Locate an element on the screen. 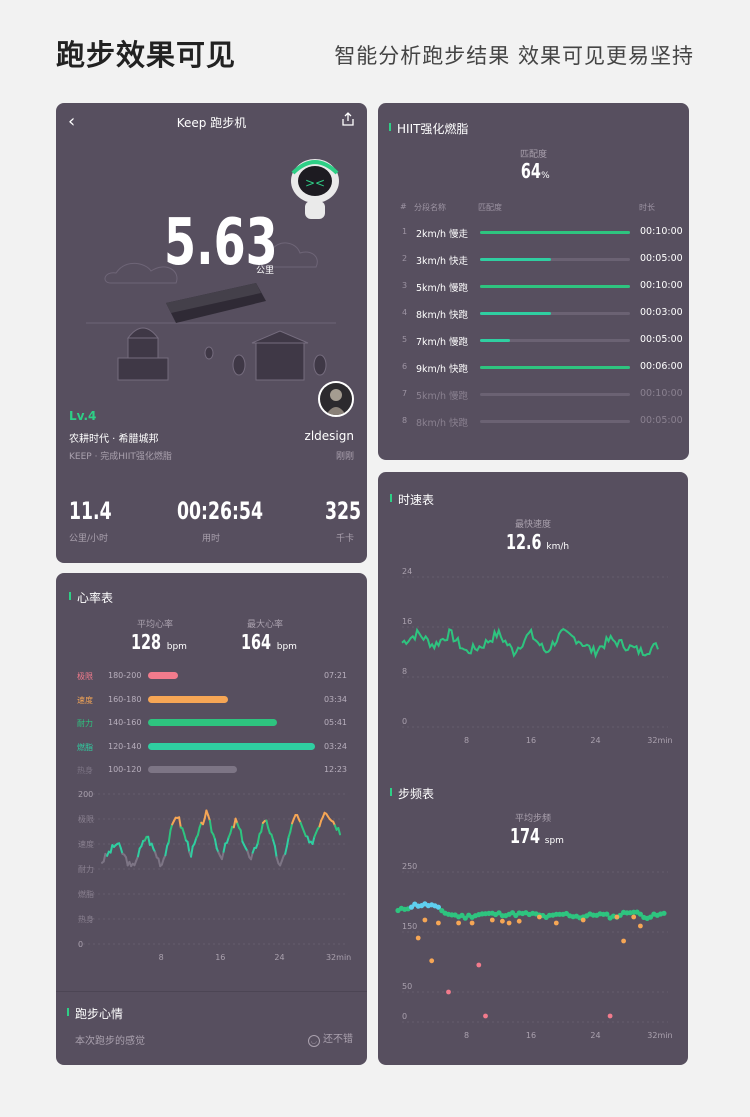  share-icon is located at coordinates (348, 119).